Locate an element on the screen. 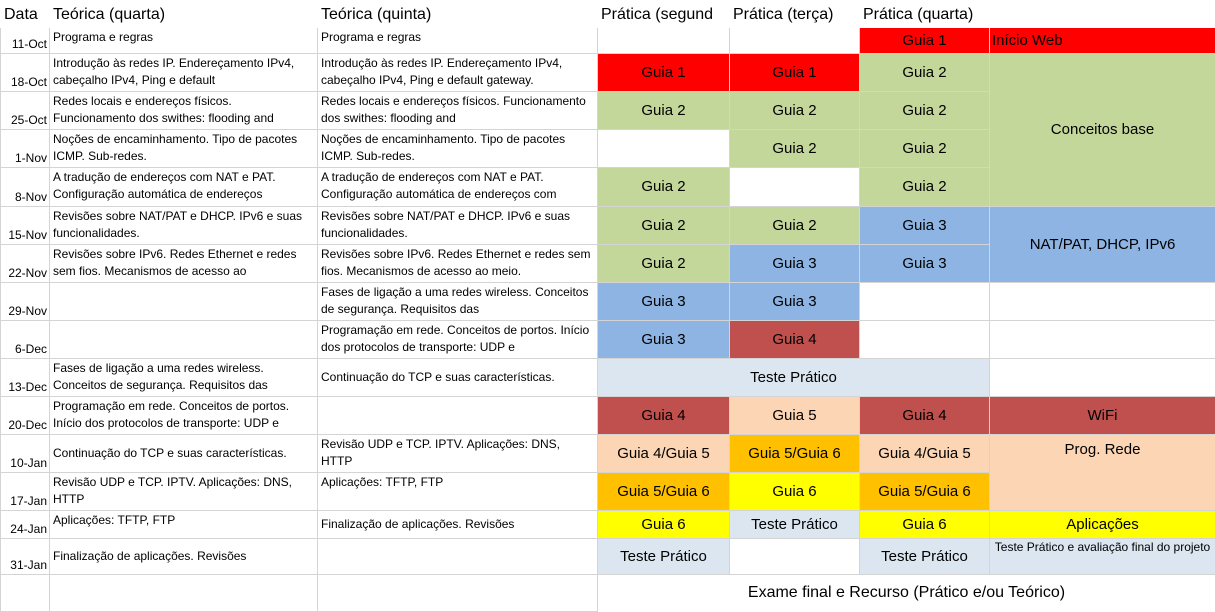 The width and height of the screenshot is (1215, 612). pratica-segunda-cell: Guia 4 is located at coordinates (664, 416).